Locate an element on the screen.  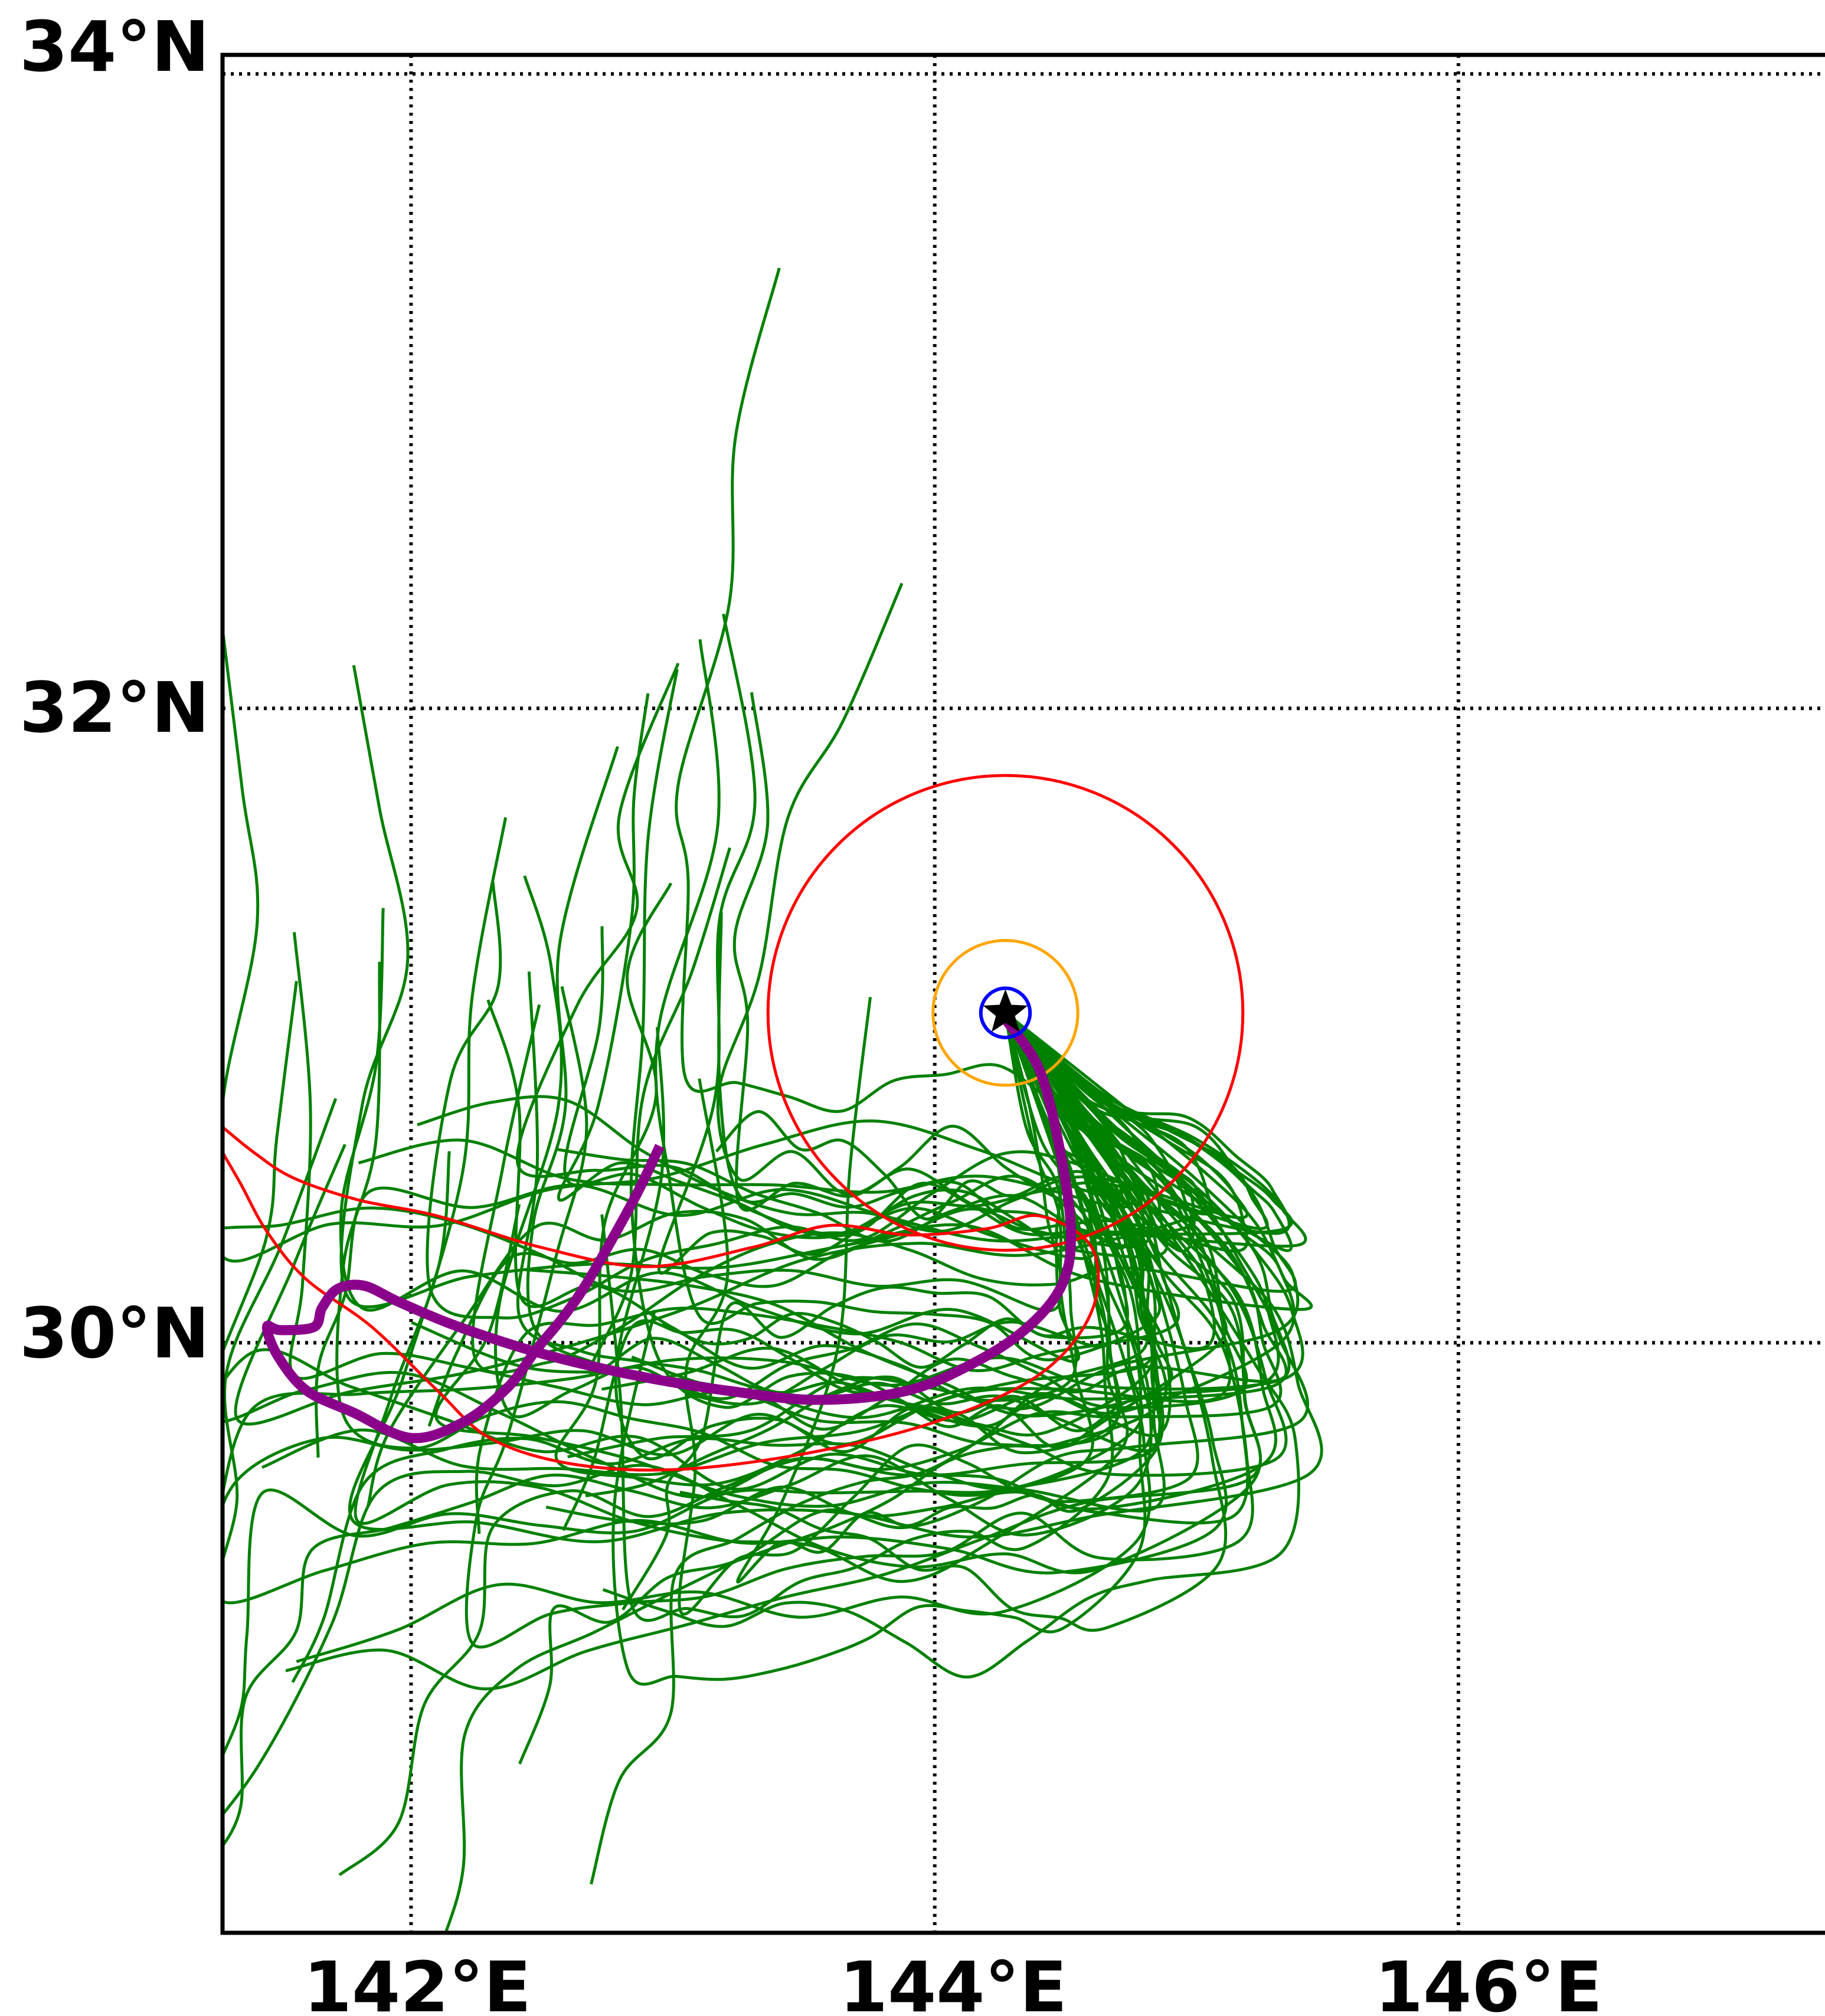
best-track-line is located at coordinates (668, 1230).